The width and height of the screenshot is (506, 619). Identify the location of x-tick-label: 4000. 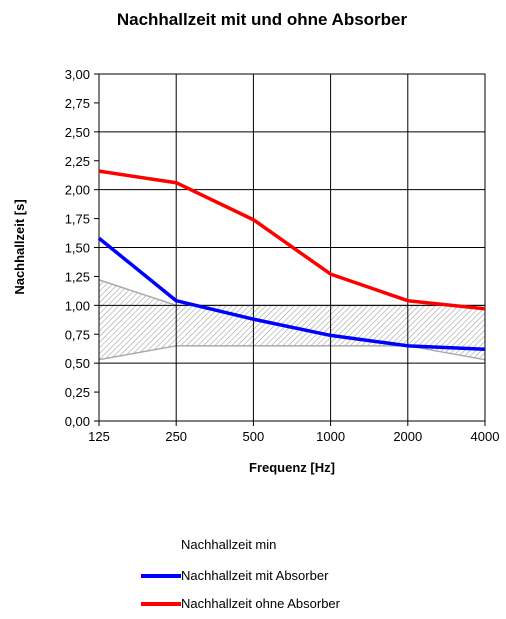
(485, 436).